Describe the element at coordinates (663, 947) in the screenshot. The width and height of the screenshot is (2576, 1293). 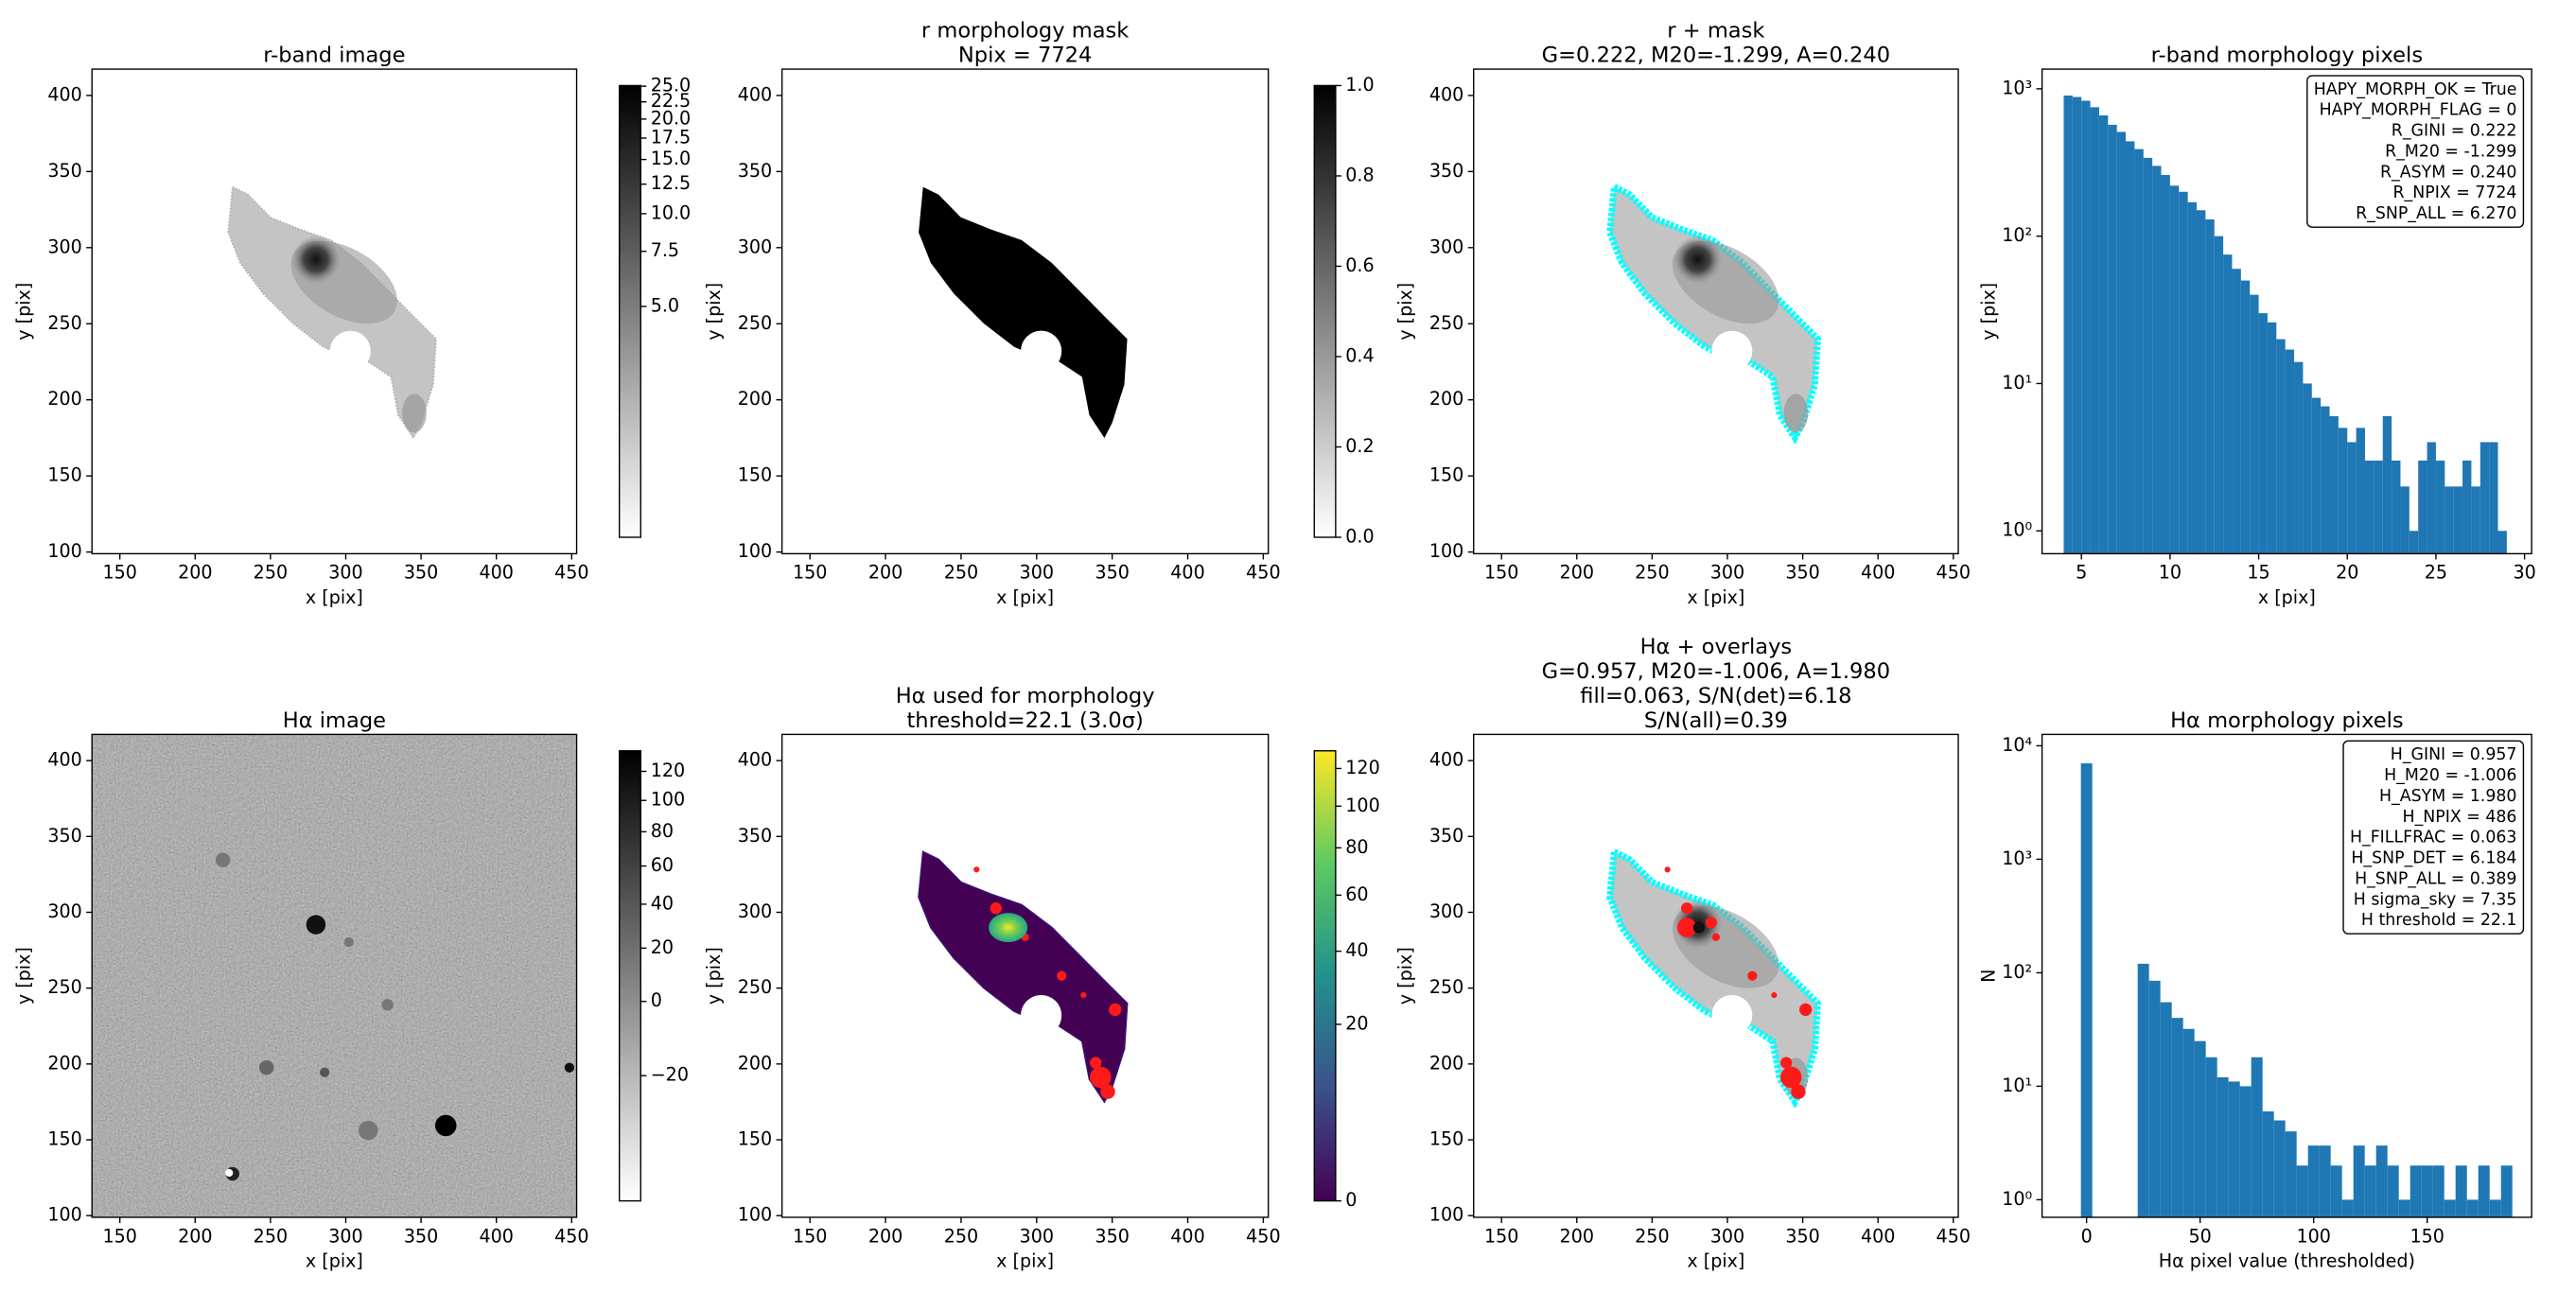
I see `colorbar-tick-label: 20` at that location.